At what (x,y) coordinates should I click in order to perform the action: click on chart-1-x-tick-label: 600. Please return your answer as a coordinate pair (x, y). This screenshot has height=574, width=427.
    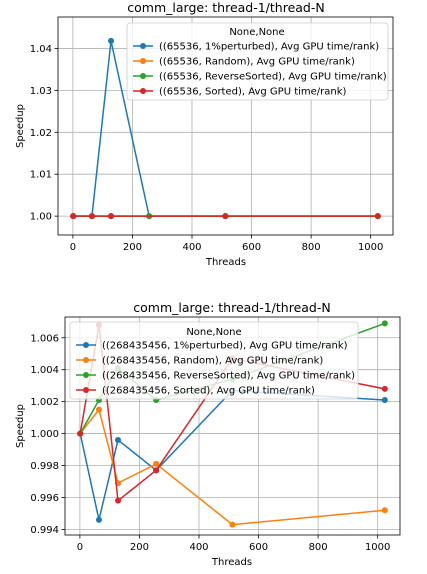
    Looking at the image, I should click on (251, 247).